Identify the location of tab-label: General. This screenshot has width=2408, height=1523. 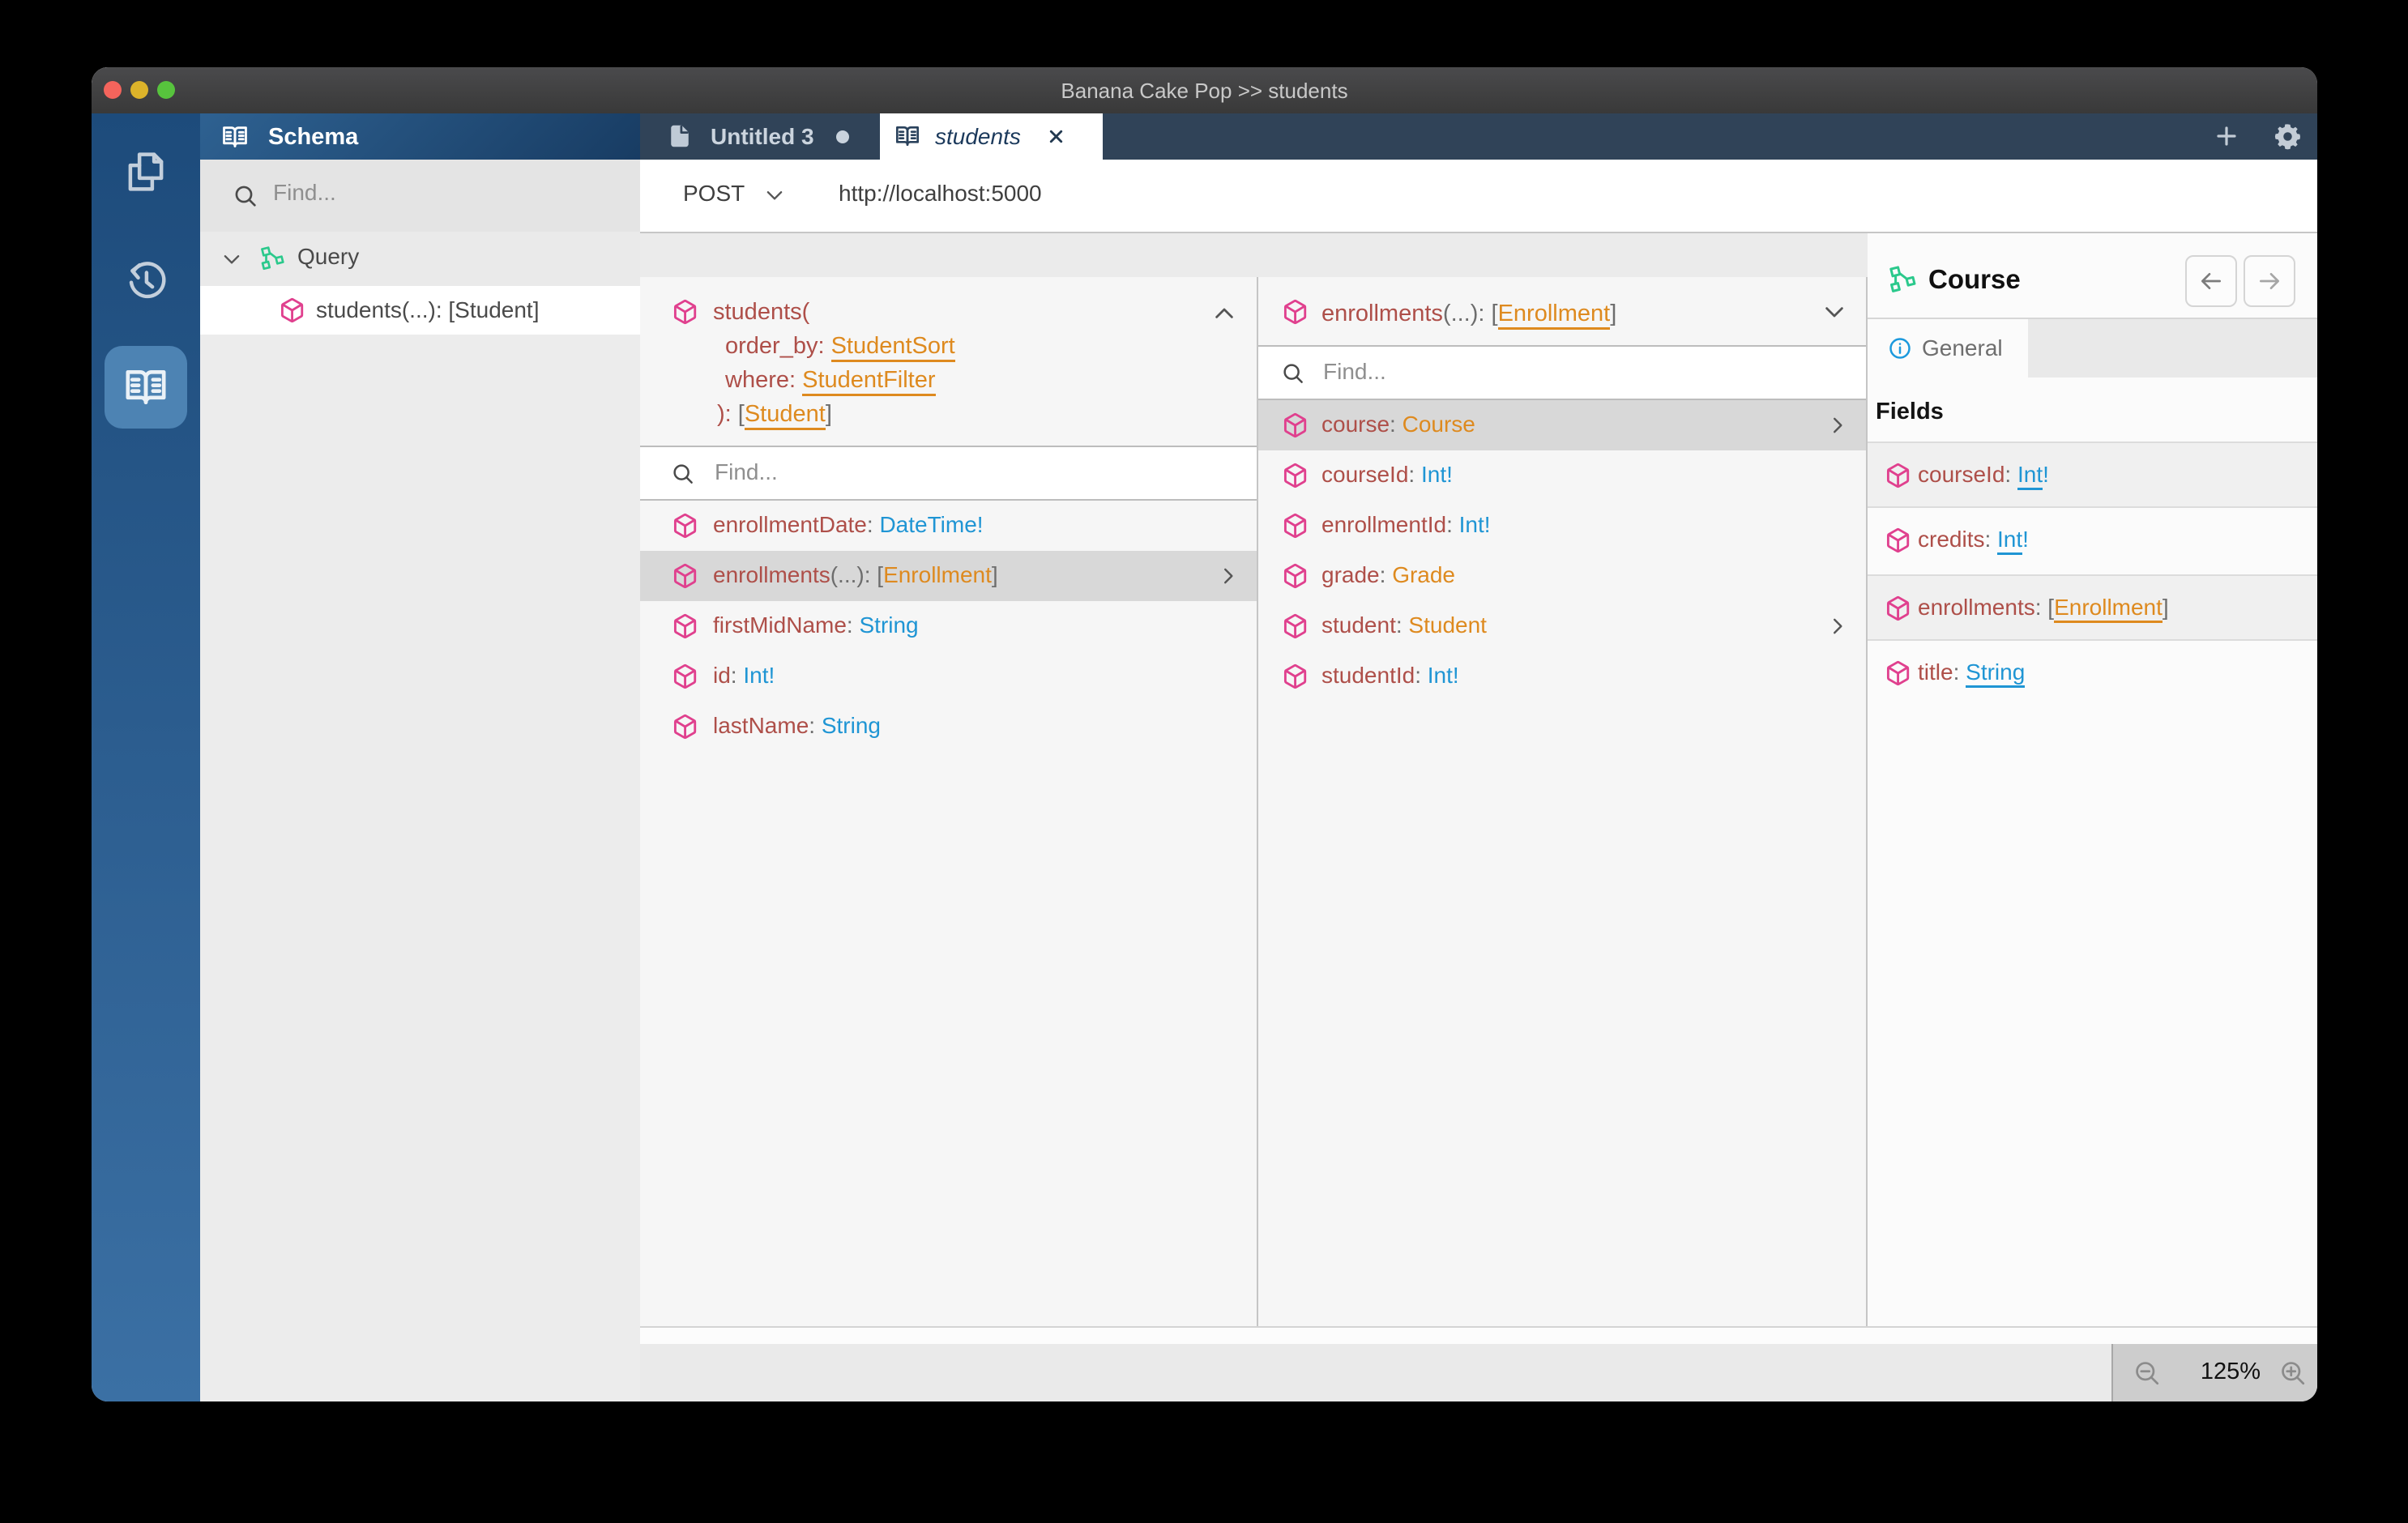
(1962, 347).